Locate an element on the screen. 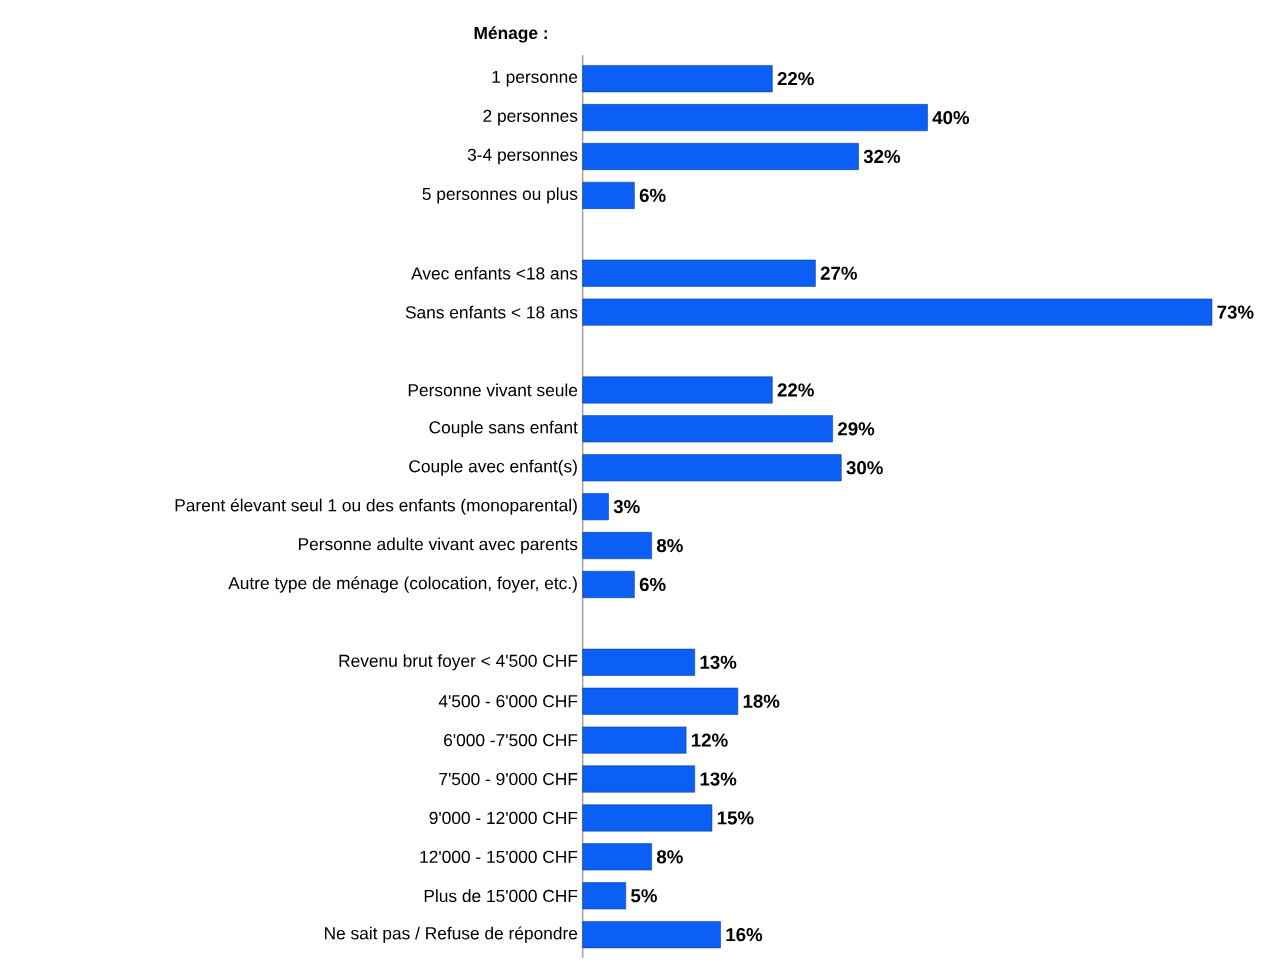  data-label: 3% is located at coordinates (626, 507).